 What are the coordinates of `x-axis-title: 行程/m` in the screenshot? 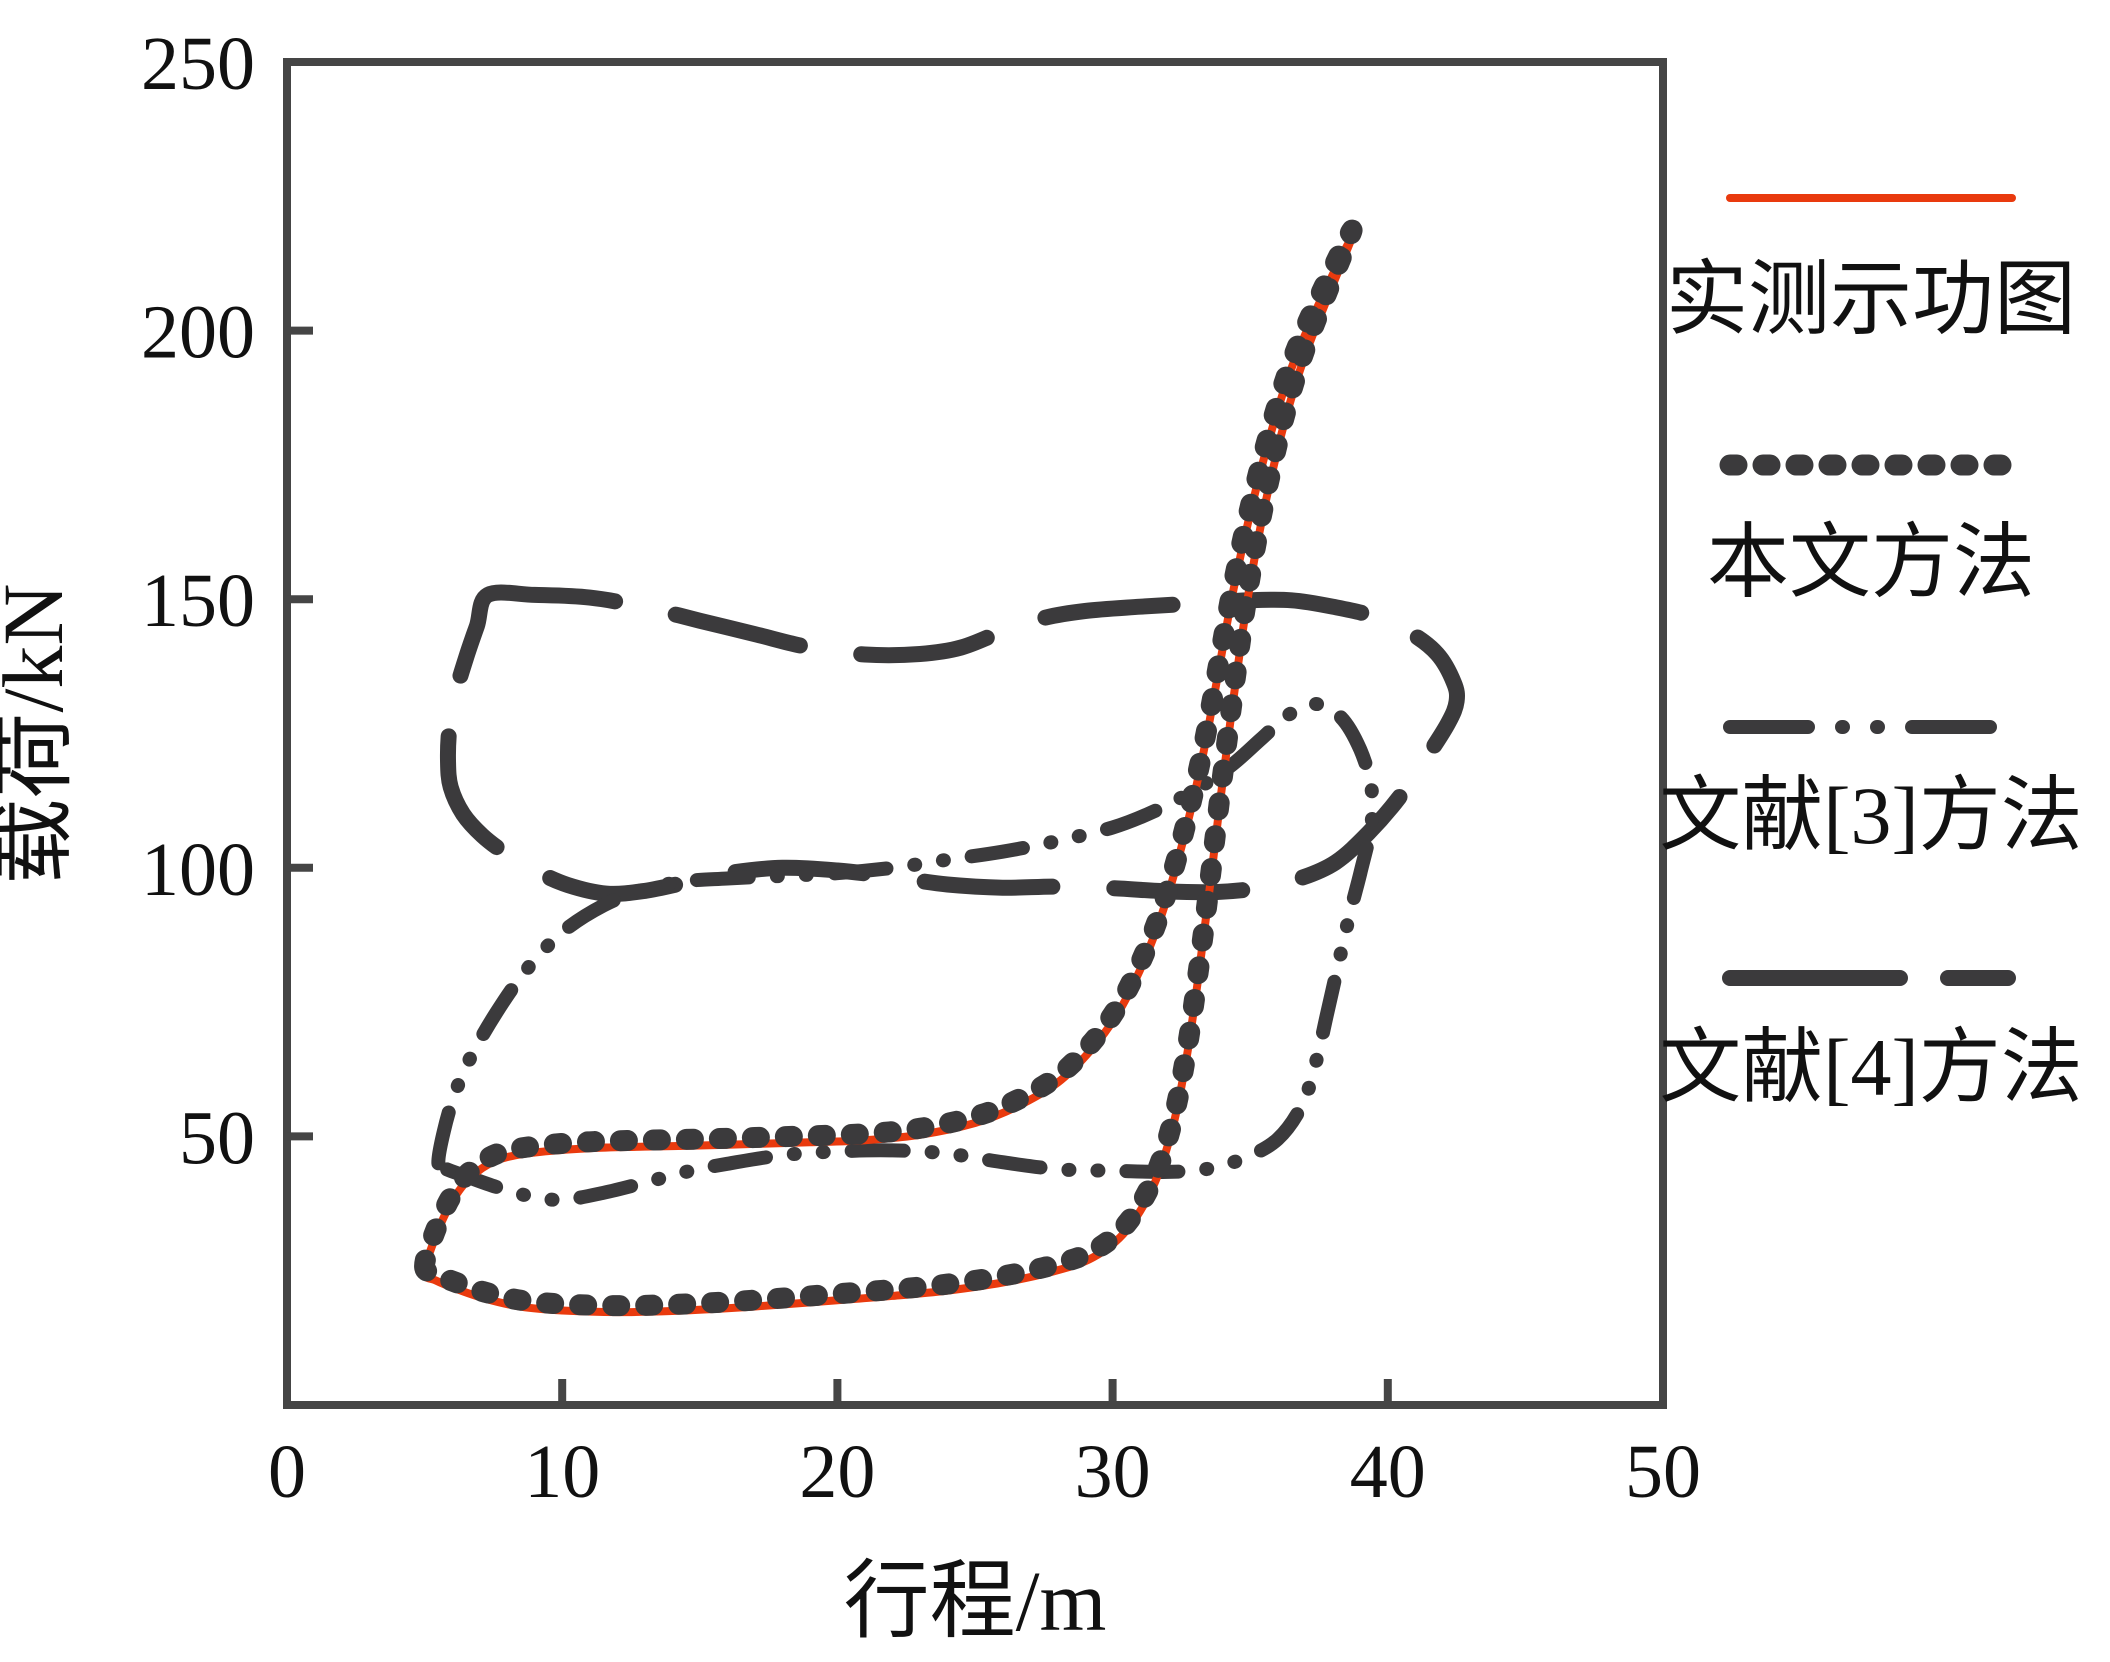 It's located at (975, 1601).